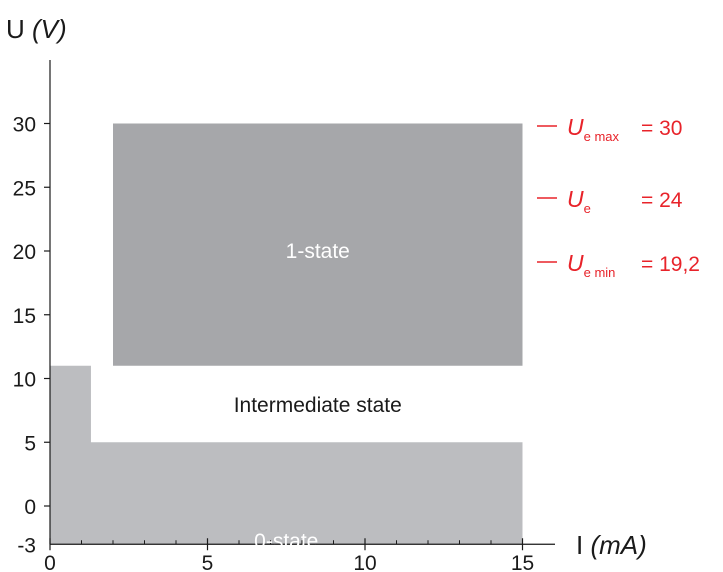 The width and height of the screenshot is (723, 572). I want to click on x-tick-label: 0, so click(50, 562).